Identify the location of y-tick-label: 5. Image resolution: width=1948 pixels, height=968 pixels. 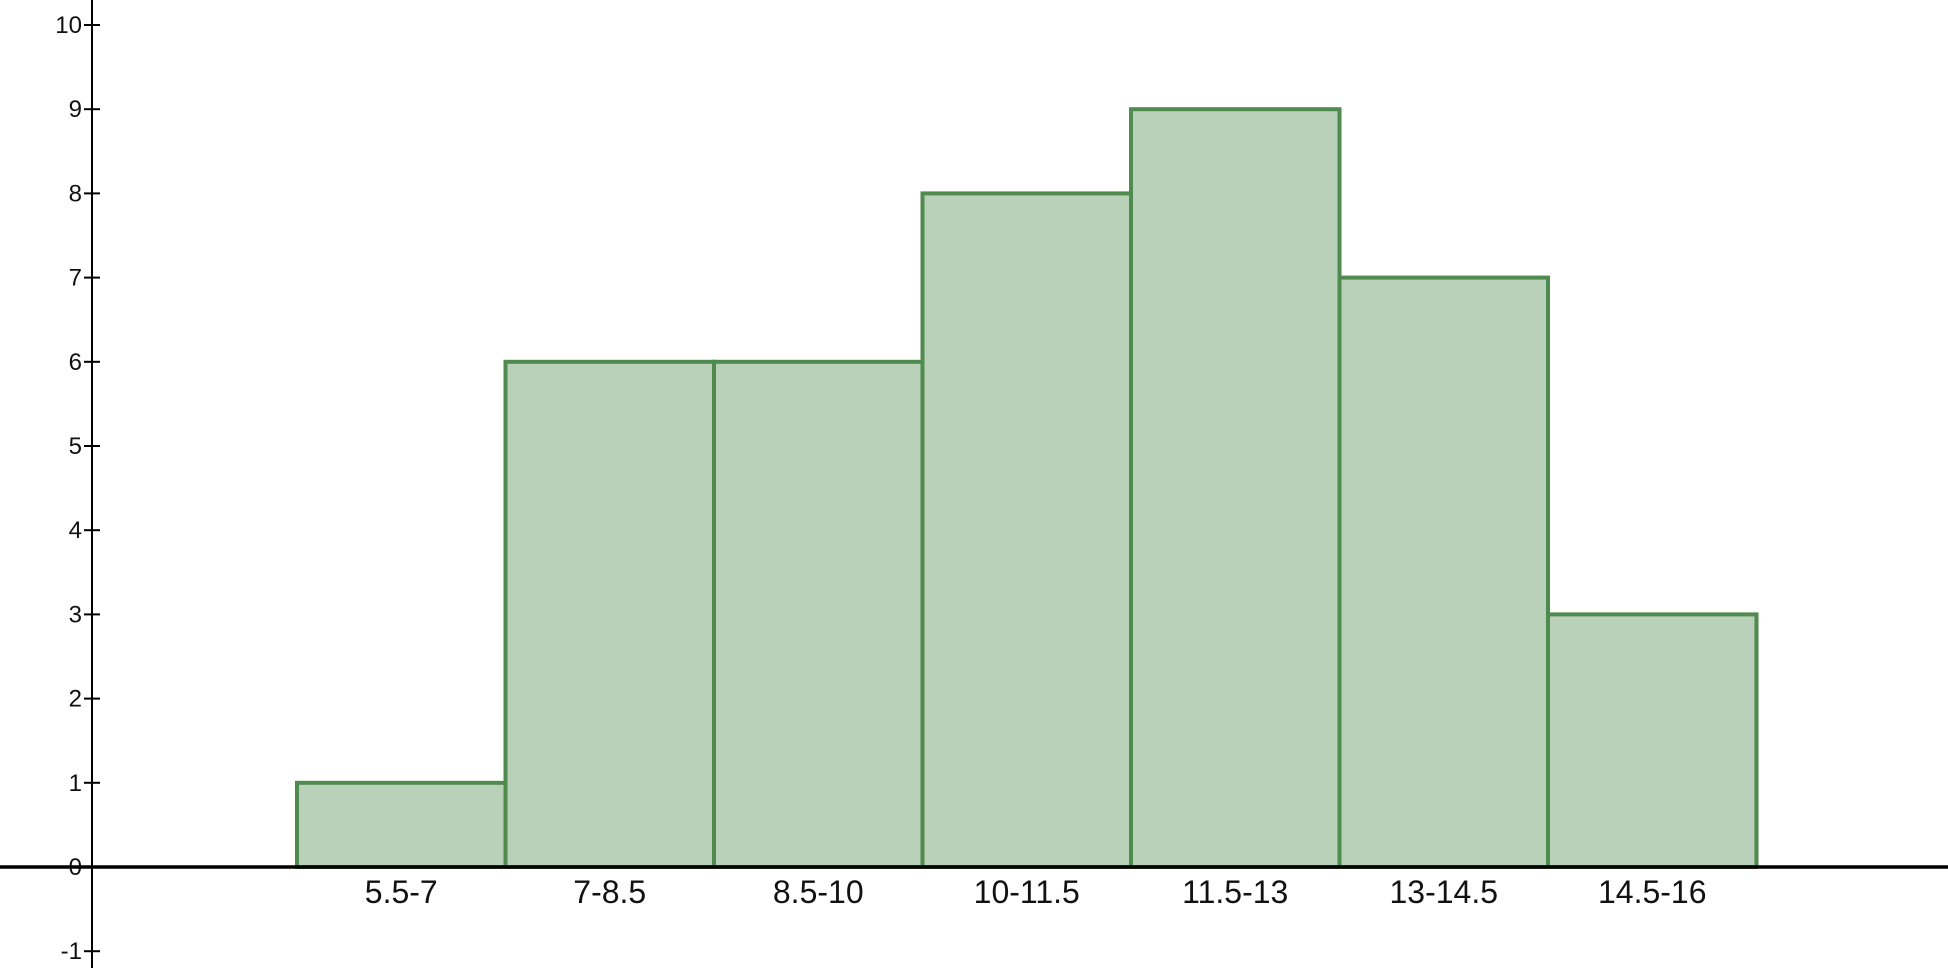
(75, 446).